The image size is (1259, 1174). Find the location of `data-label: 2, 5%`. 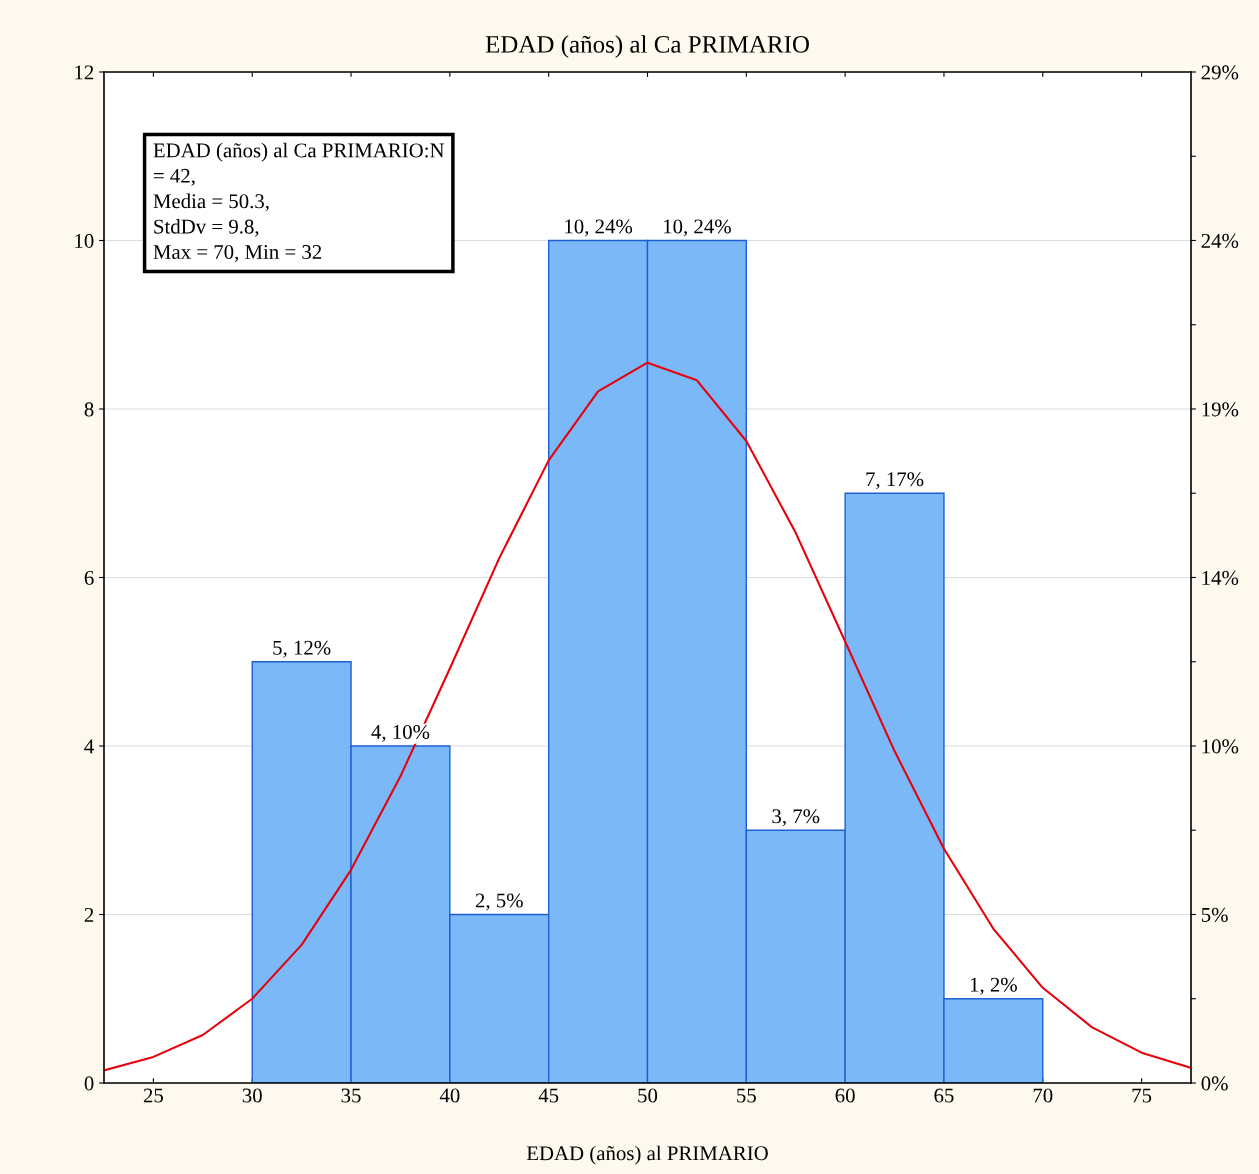

data-label: 2, 5% is located at coordinates (499, 902).